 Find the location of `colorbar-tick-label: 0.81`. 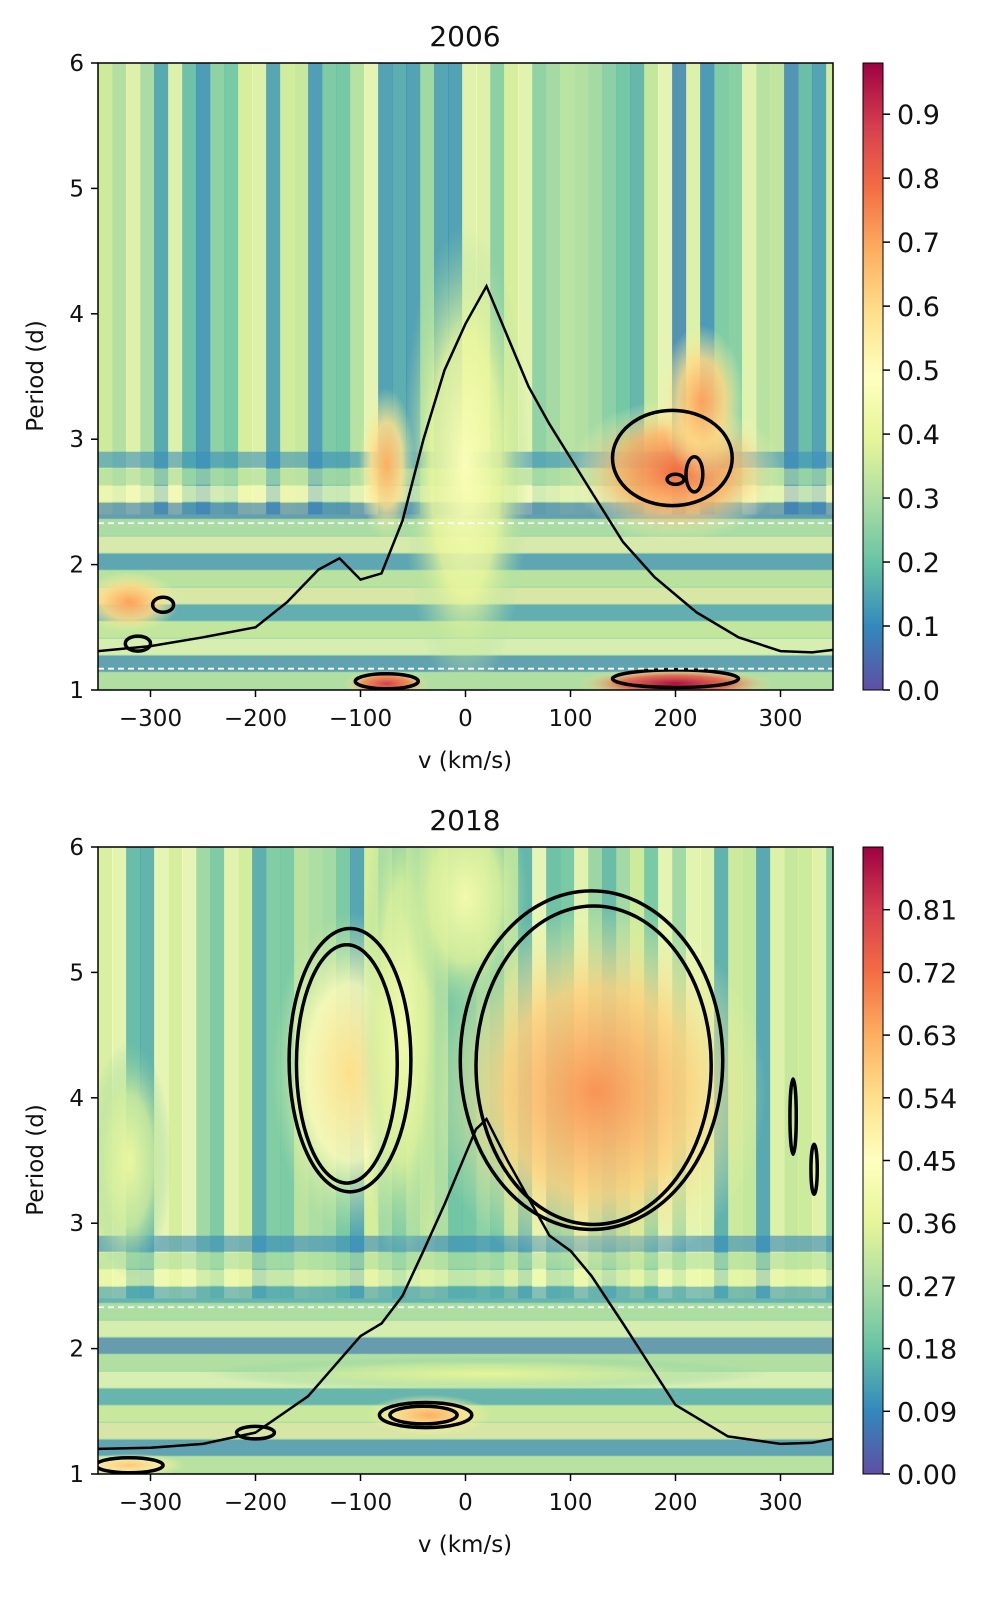

colorbar-tick-label: 0.81 is located at coordinates (927, 911).